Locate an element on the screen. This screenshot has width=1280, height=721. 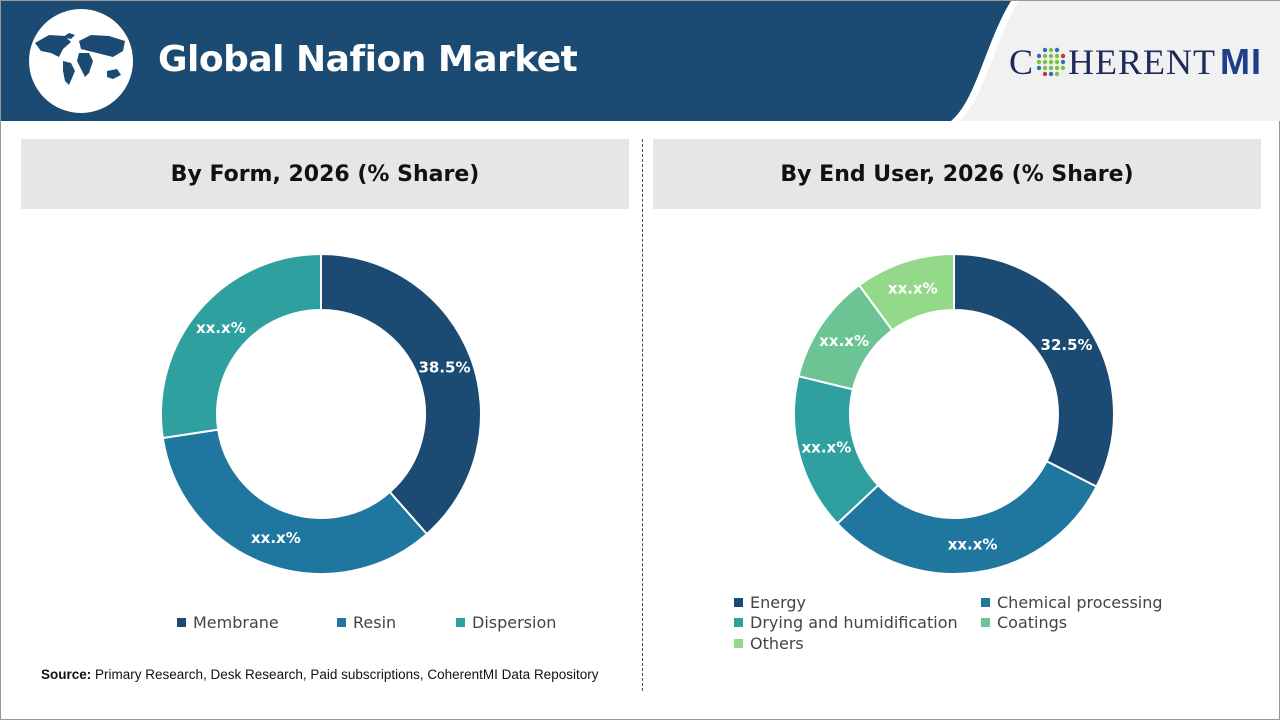
legend-item: Coatings is located at coordinates (1024, 622).